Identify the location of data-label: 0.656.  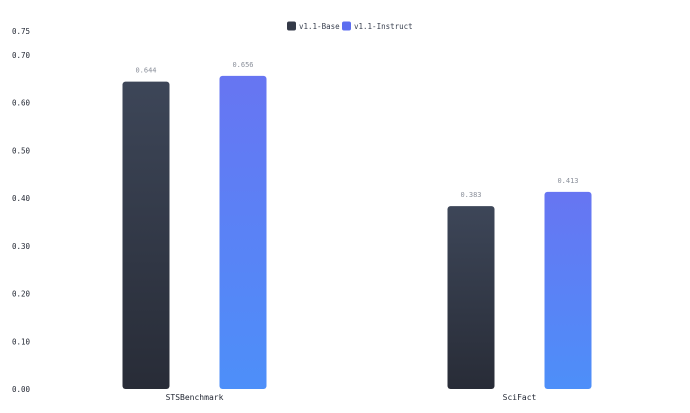
(242, 65).